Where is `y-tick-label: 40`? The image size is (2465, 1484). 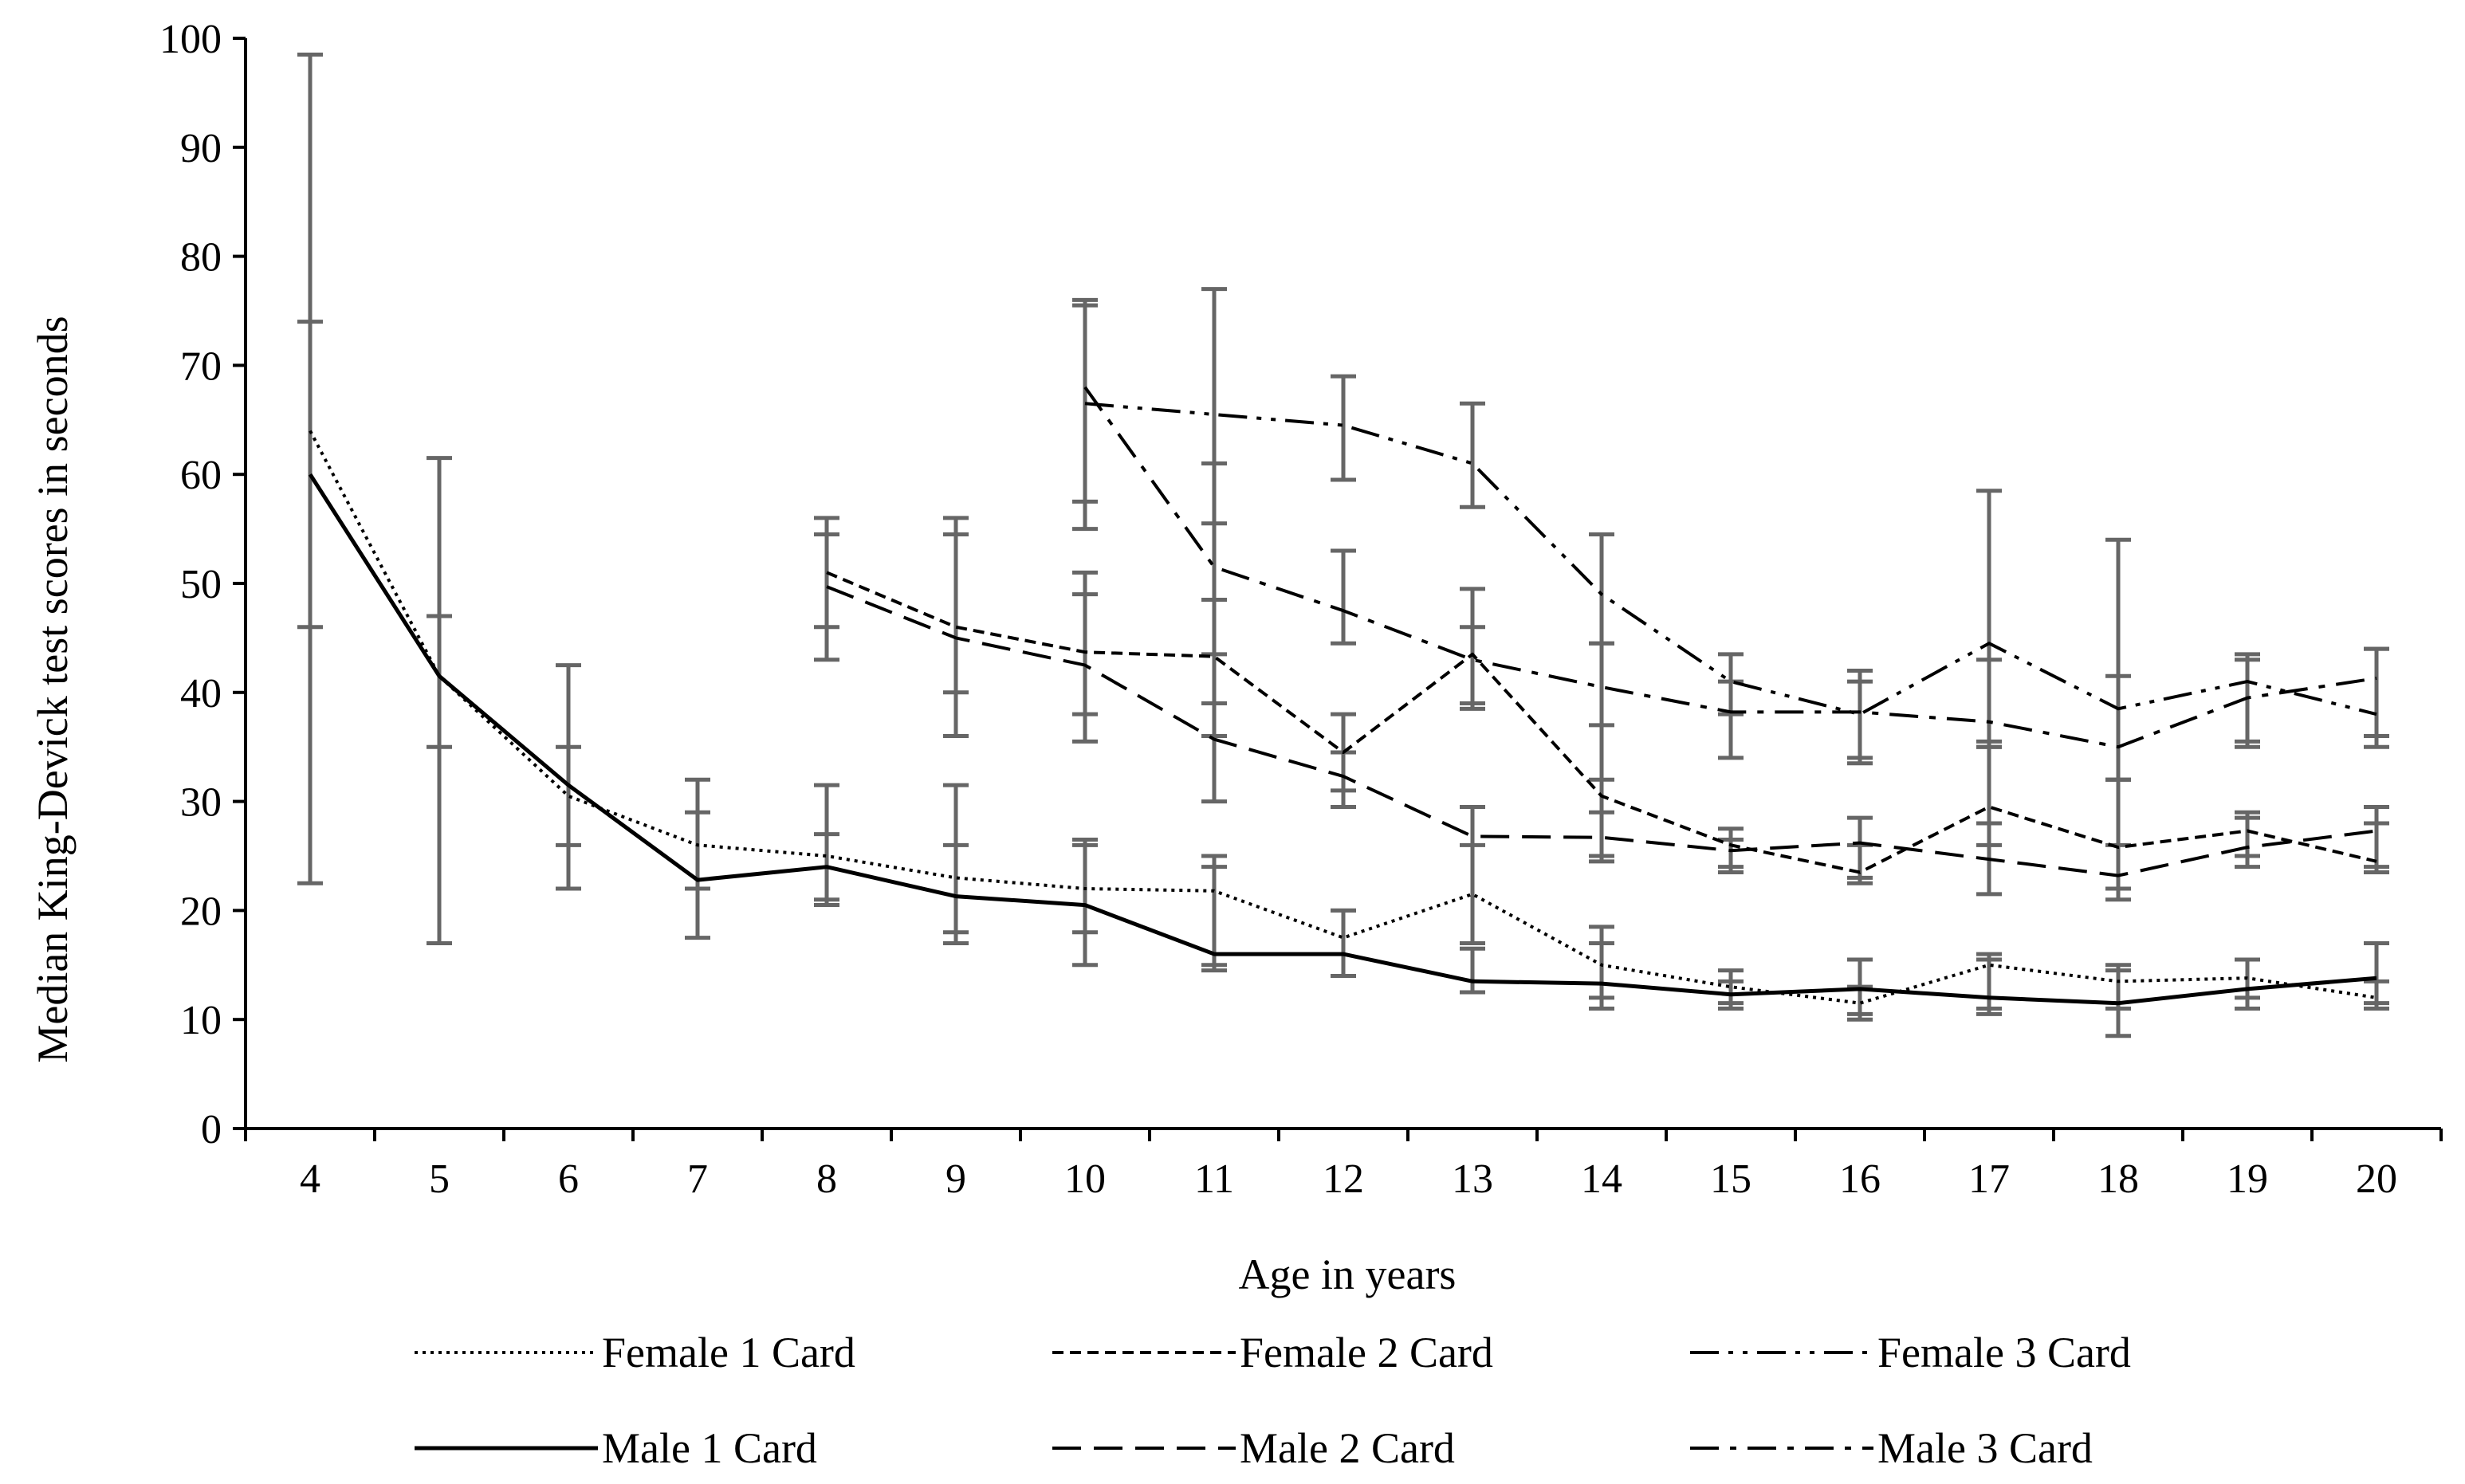 y-tick-label: 40 is located at coordinates (201, 693).